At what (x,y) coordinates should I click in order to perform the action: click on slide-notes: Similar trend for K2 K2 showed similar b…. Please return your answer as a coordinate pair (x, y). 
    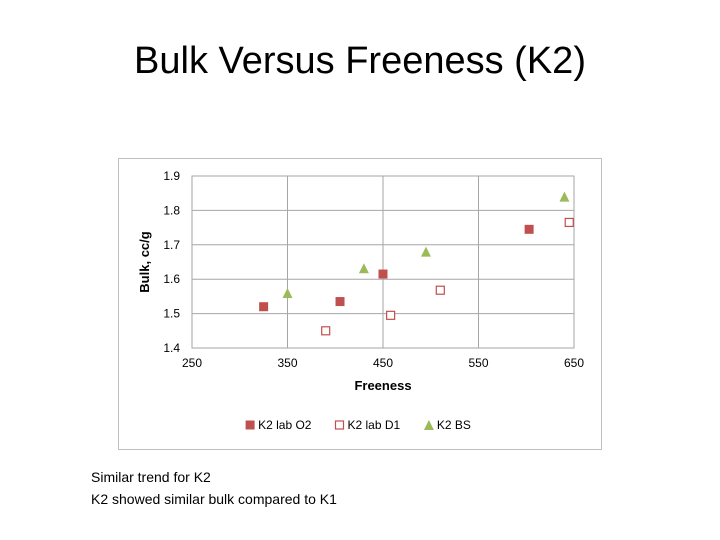
    Looking at the image, I should click on (214, 488).